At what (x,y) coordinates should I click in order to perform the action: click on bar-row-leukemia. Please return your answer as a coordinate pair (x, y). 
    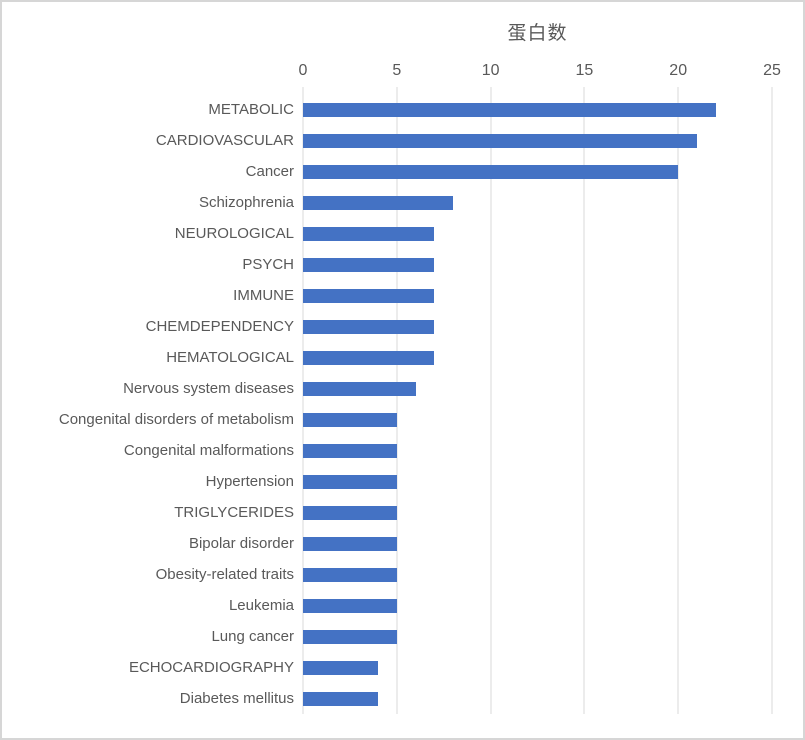
    Looking at the image, I should click on (537, 605).